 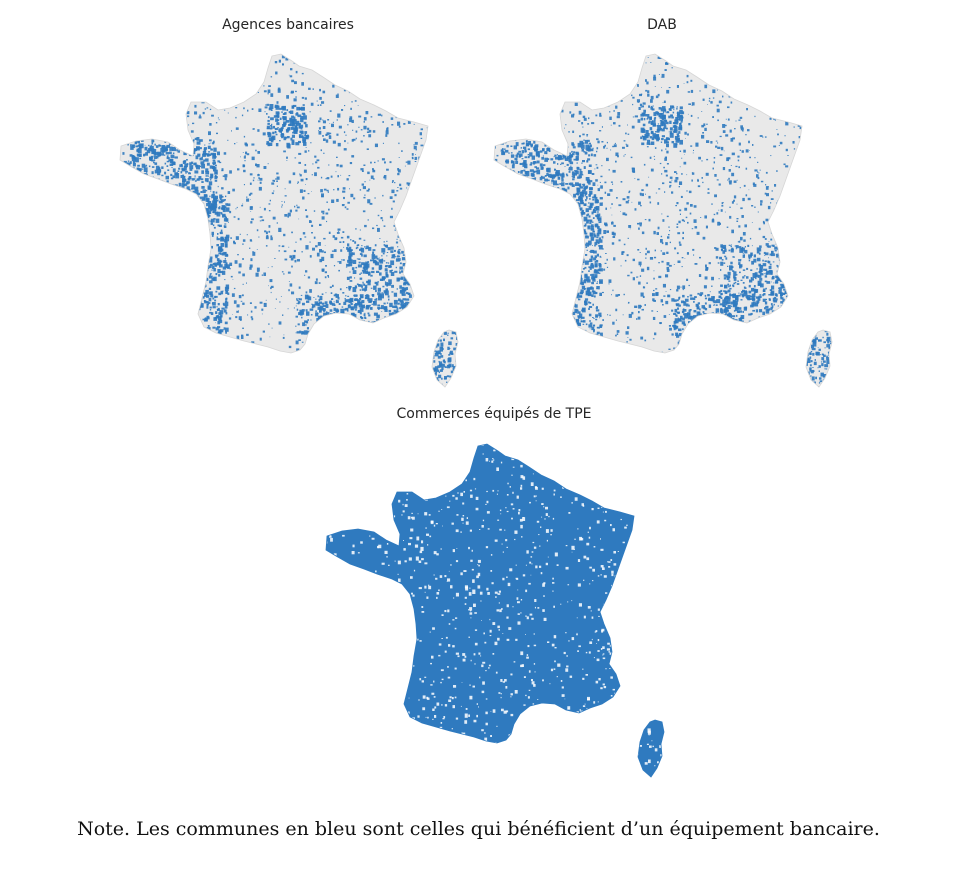 I want to click on france-map-tpe, so click(x=495, y=610).